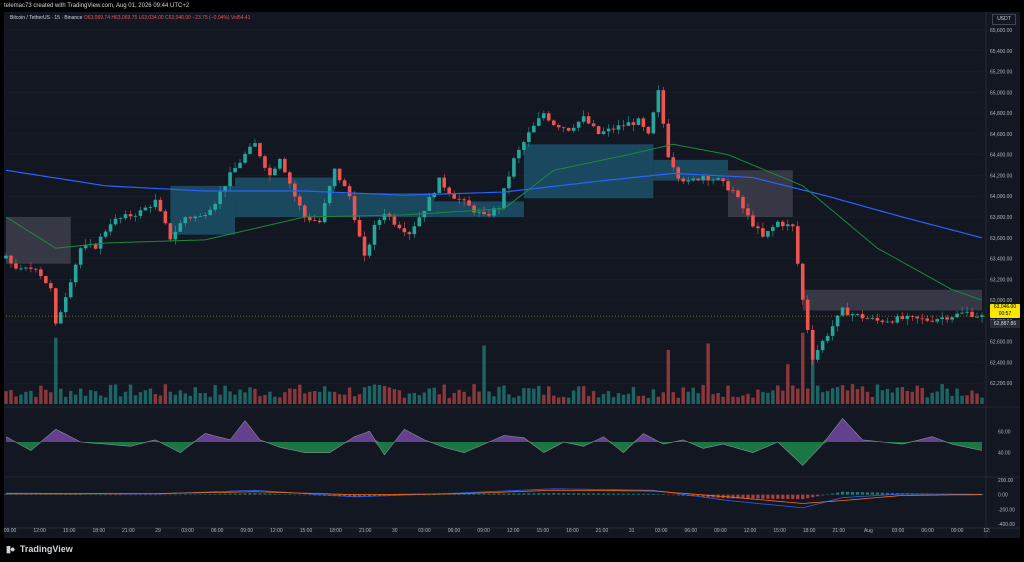  Describe the element at coordinates (892, 300) in the screenshot. I see `cloud-segment` at that location.